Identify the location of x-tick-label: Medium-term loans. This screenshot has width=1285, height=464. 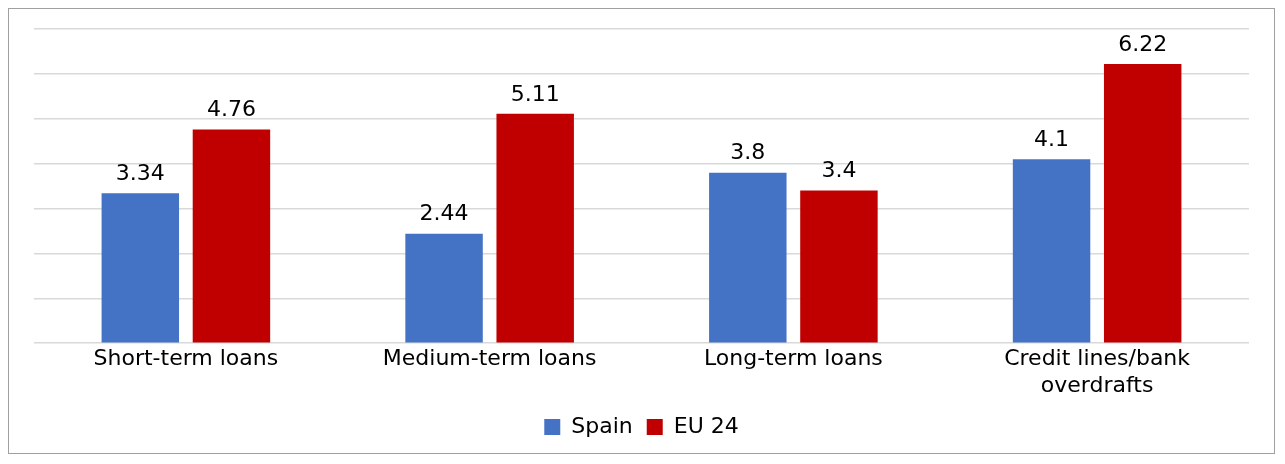
(489, 358).